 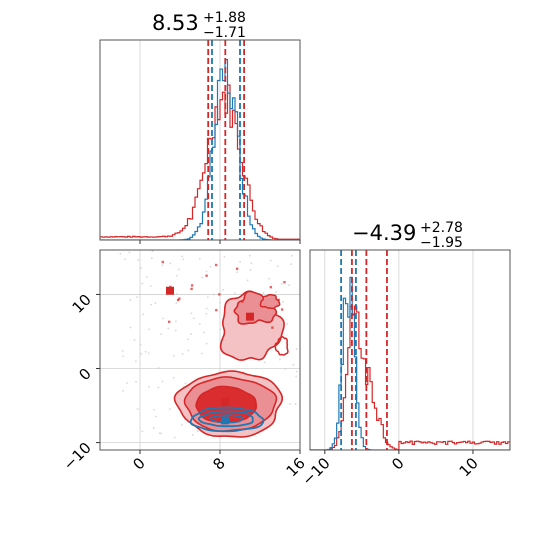 I want to click on top-quantile-lines, so click(x=226, y=140).